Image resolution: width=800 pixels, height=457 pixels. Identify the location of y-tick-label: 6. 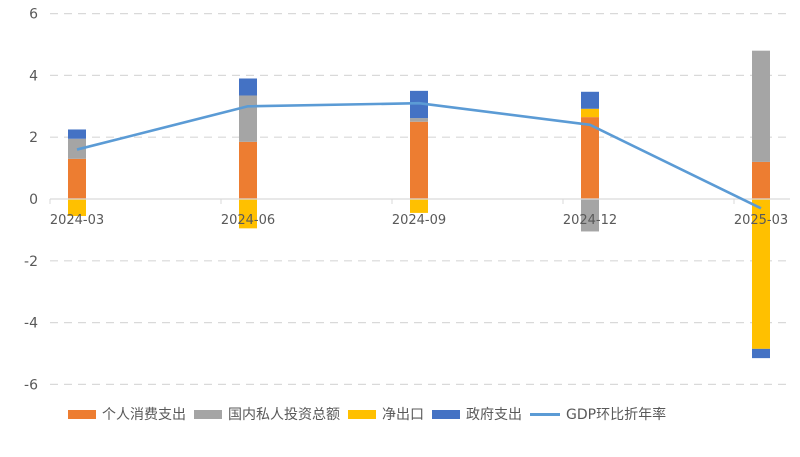
(33, 15).